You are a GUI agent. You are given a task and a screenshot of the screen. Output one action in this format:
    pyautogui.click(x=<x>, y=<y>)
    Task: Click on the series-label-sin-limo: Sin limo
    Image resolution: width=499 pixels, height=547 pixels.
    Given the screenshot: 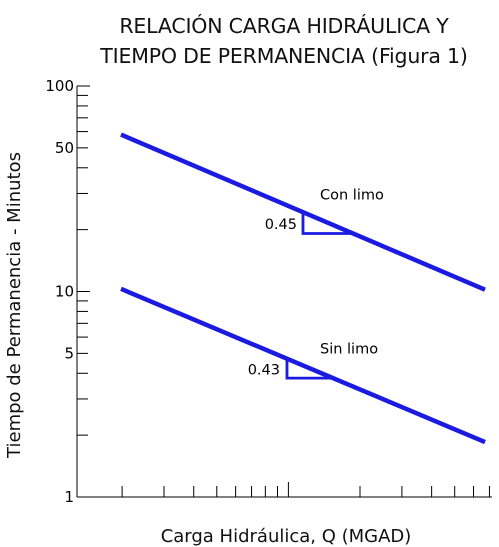 What is the action you would take?
    pyautogui.click(x=349, y=350)
    